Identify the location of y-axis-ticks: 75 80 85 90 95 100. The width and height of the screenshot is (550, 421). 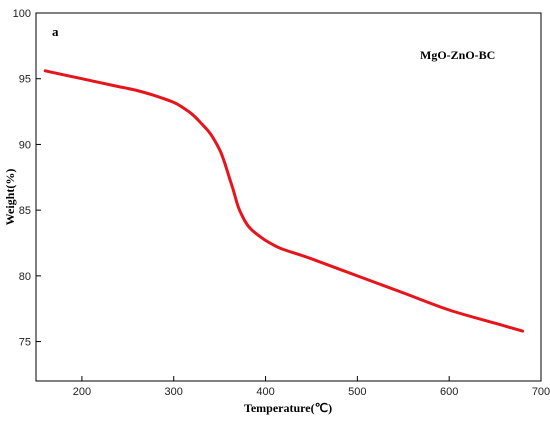
(27, 178).